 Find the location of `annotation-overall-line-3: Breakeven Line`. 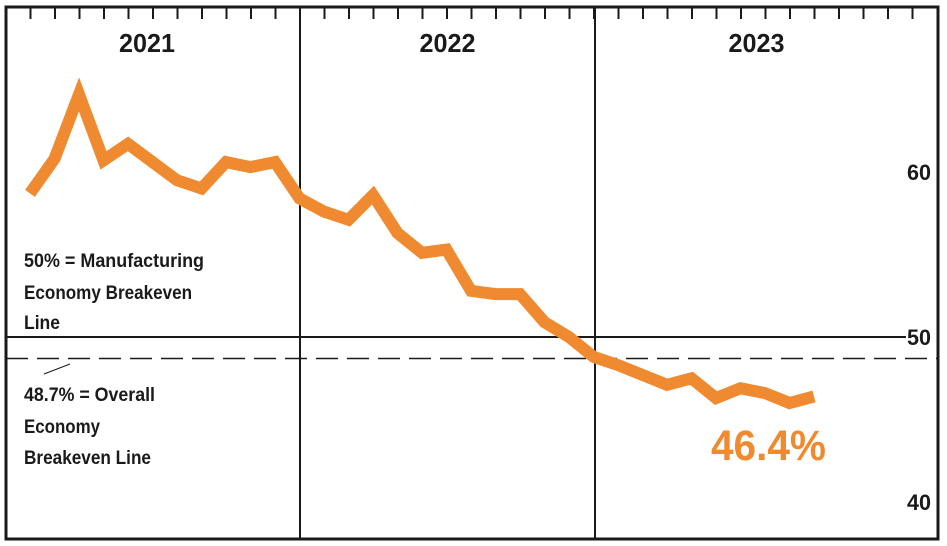

annotation-overall-line-3: Breakeven Line is located at coordinates (87, 458).